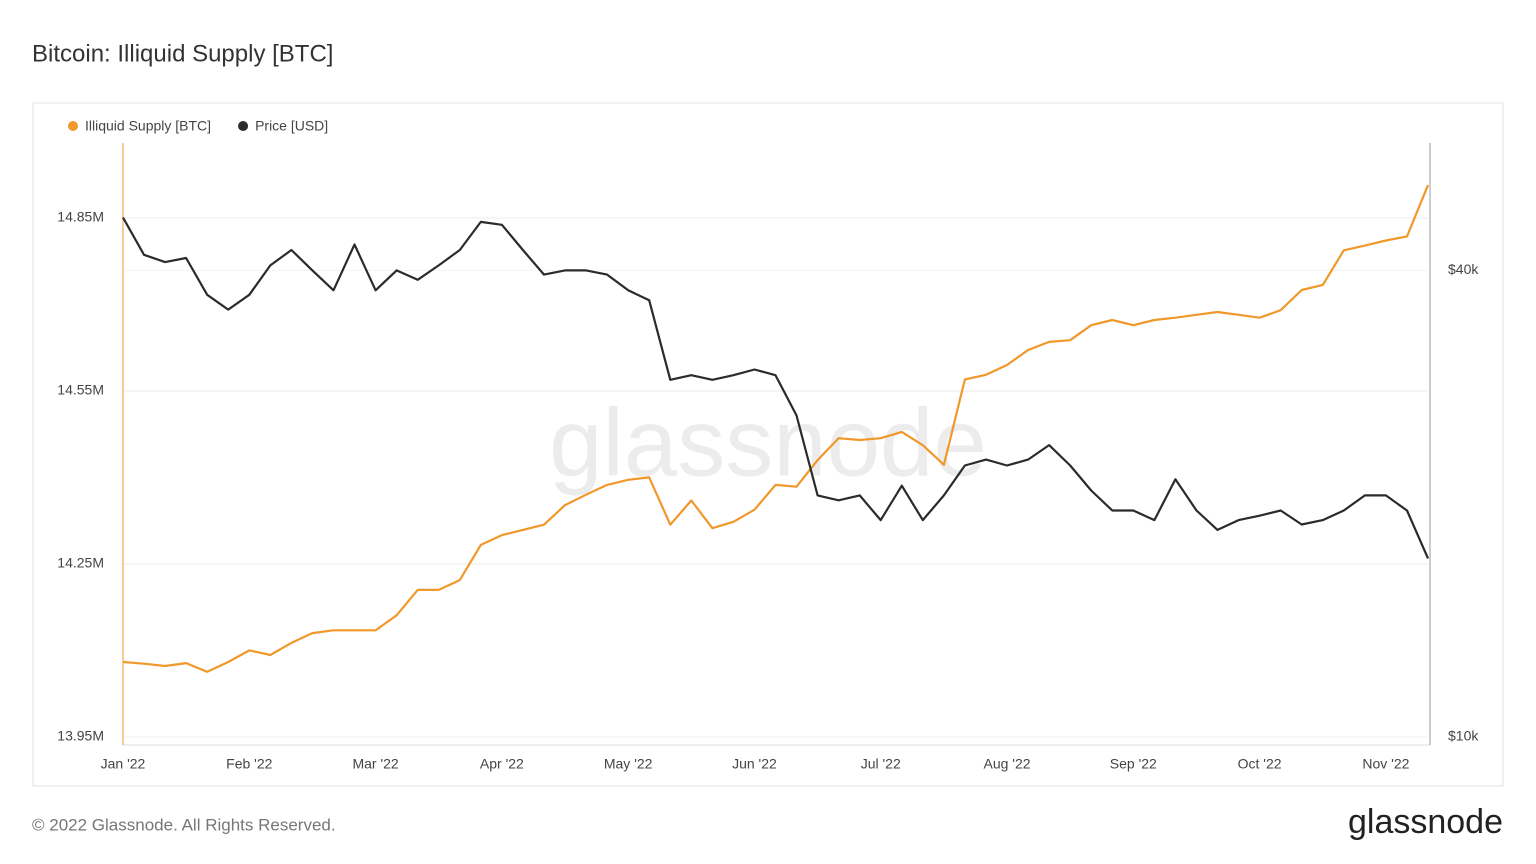 The width and height of the screenshot is (1536, 864). Describe the element at coordinates (1133, 764) in the screenshot. I see `x-tick-label: Sep '22` at that location.